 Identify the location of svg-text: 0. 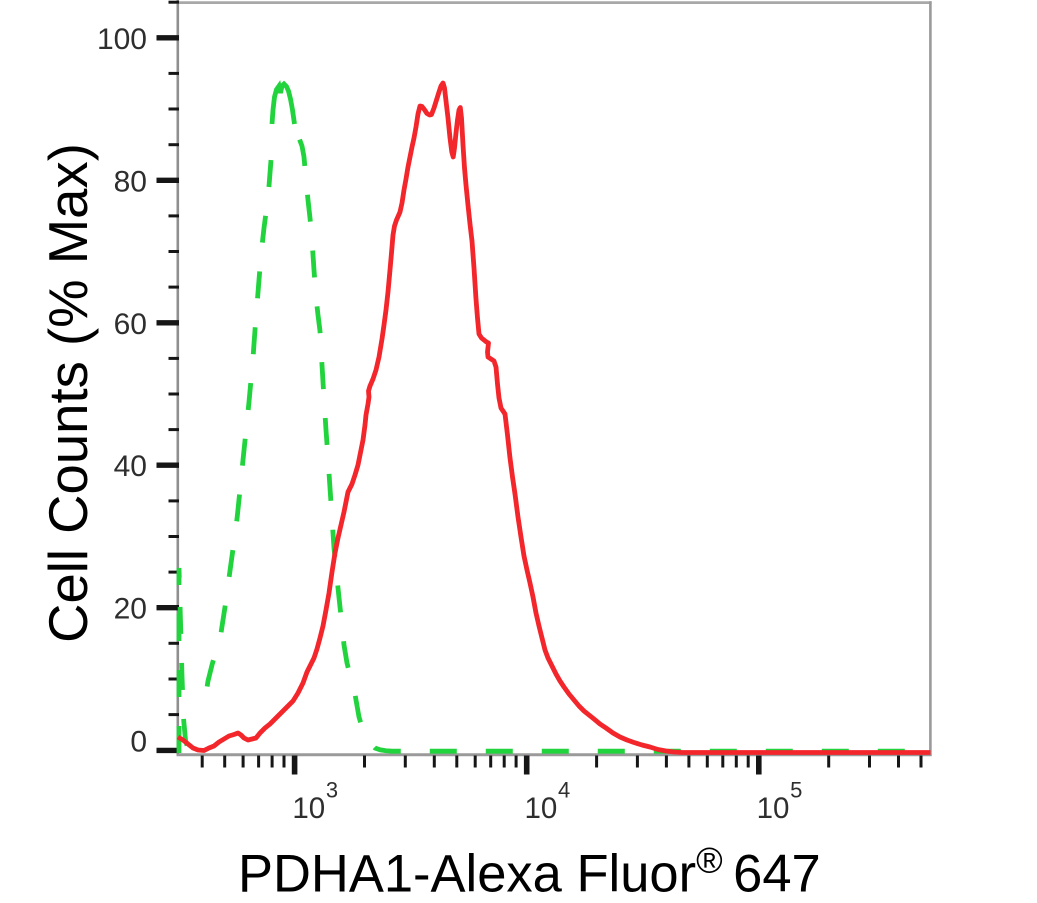
(138, 742).